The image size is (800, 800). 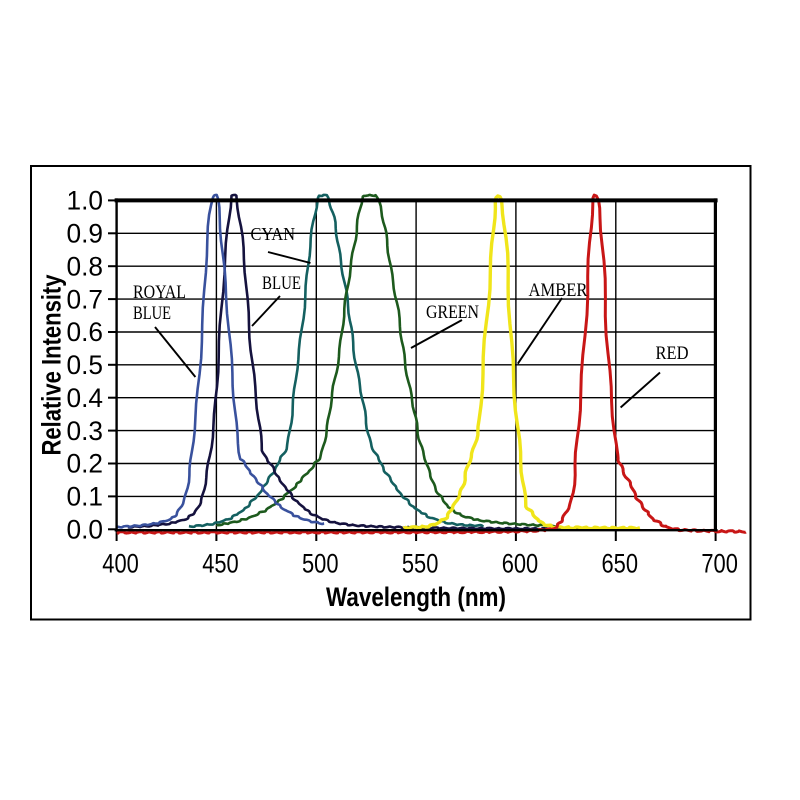 What do you see at coordinates (85, 365) in the screenshot?
I see `svg-text: 0.5` at bounding box center [85, 365].